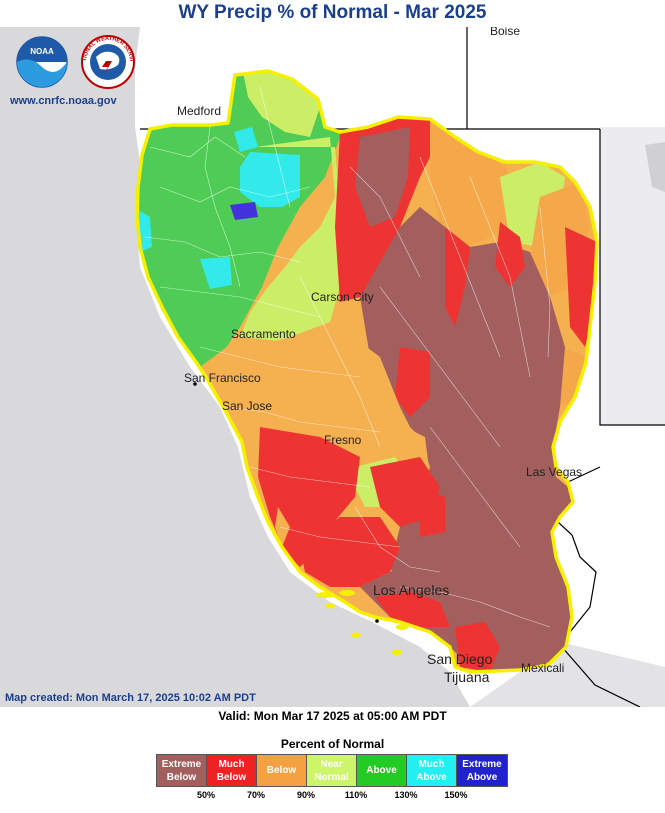 This screenshot has height=813, width=665. I want to click on legend-above: Above, so click(382, 770).